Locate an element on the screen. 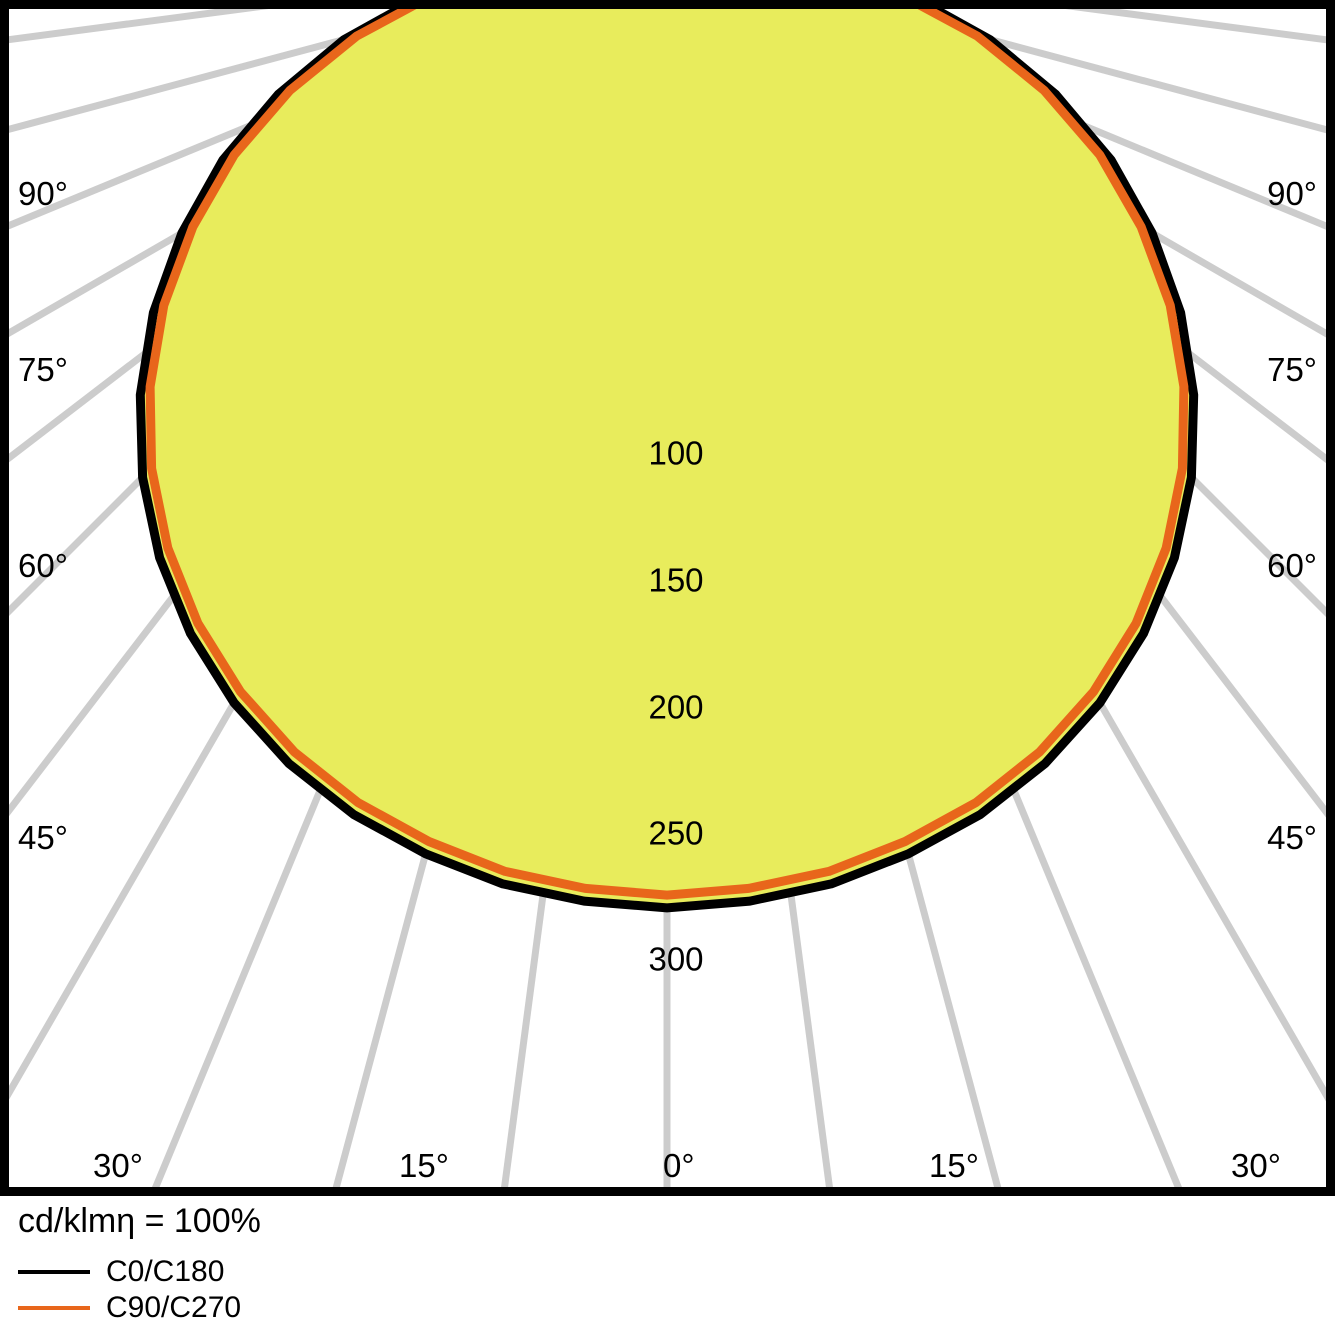  legend-line-icon-c90-c270 is located at coordinates (54, 1308).